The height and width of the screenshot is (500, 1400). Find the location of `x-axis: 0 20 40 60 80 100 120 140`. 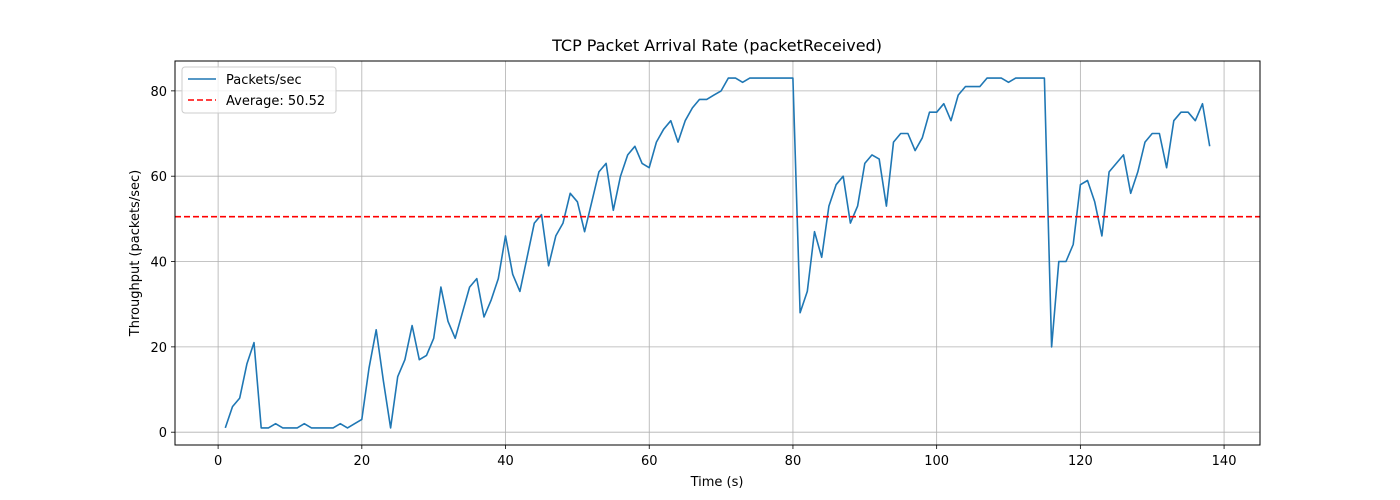

x-axis: 0 20 40 60 80 100 120 140 is located at coordinates (725, 457).